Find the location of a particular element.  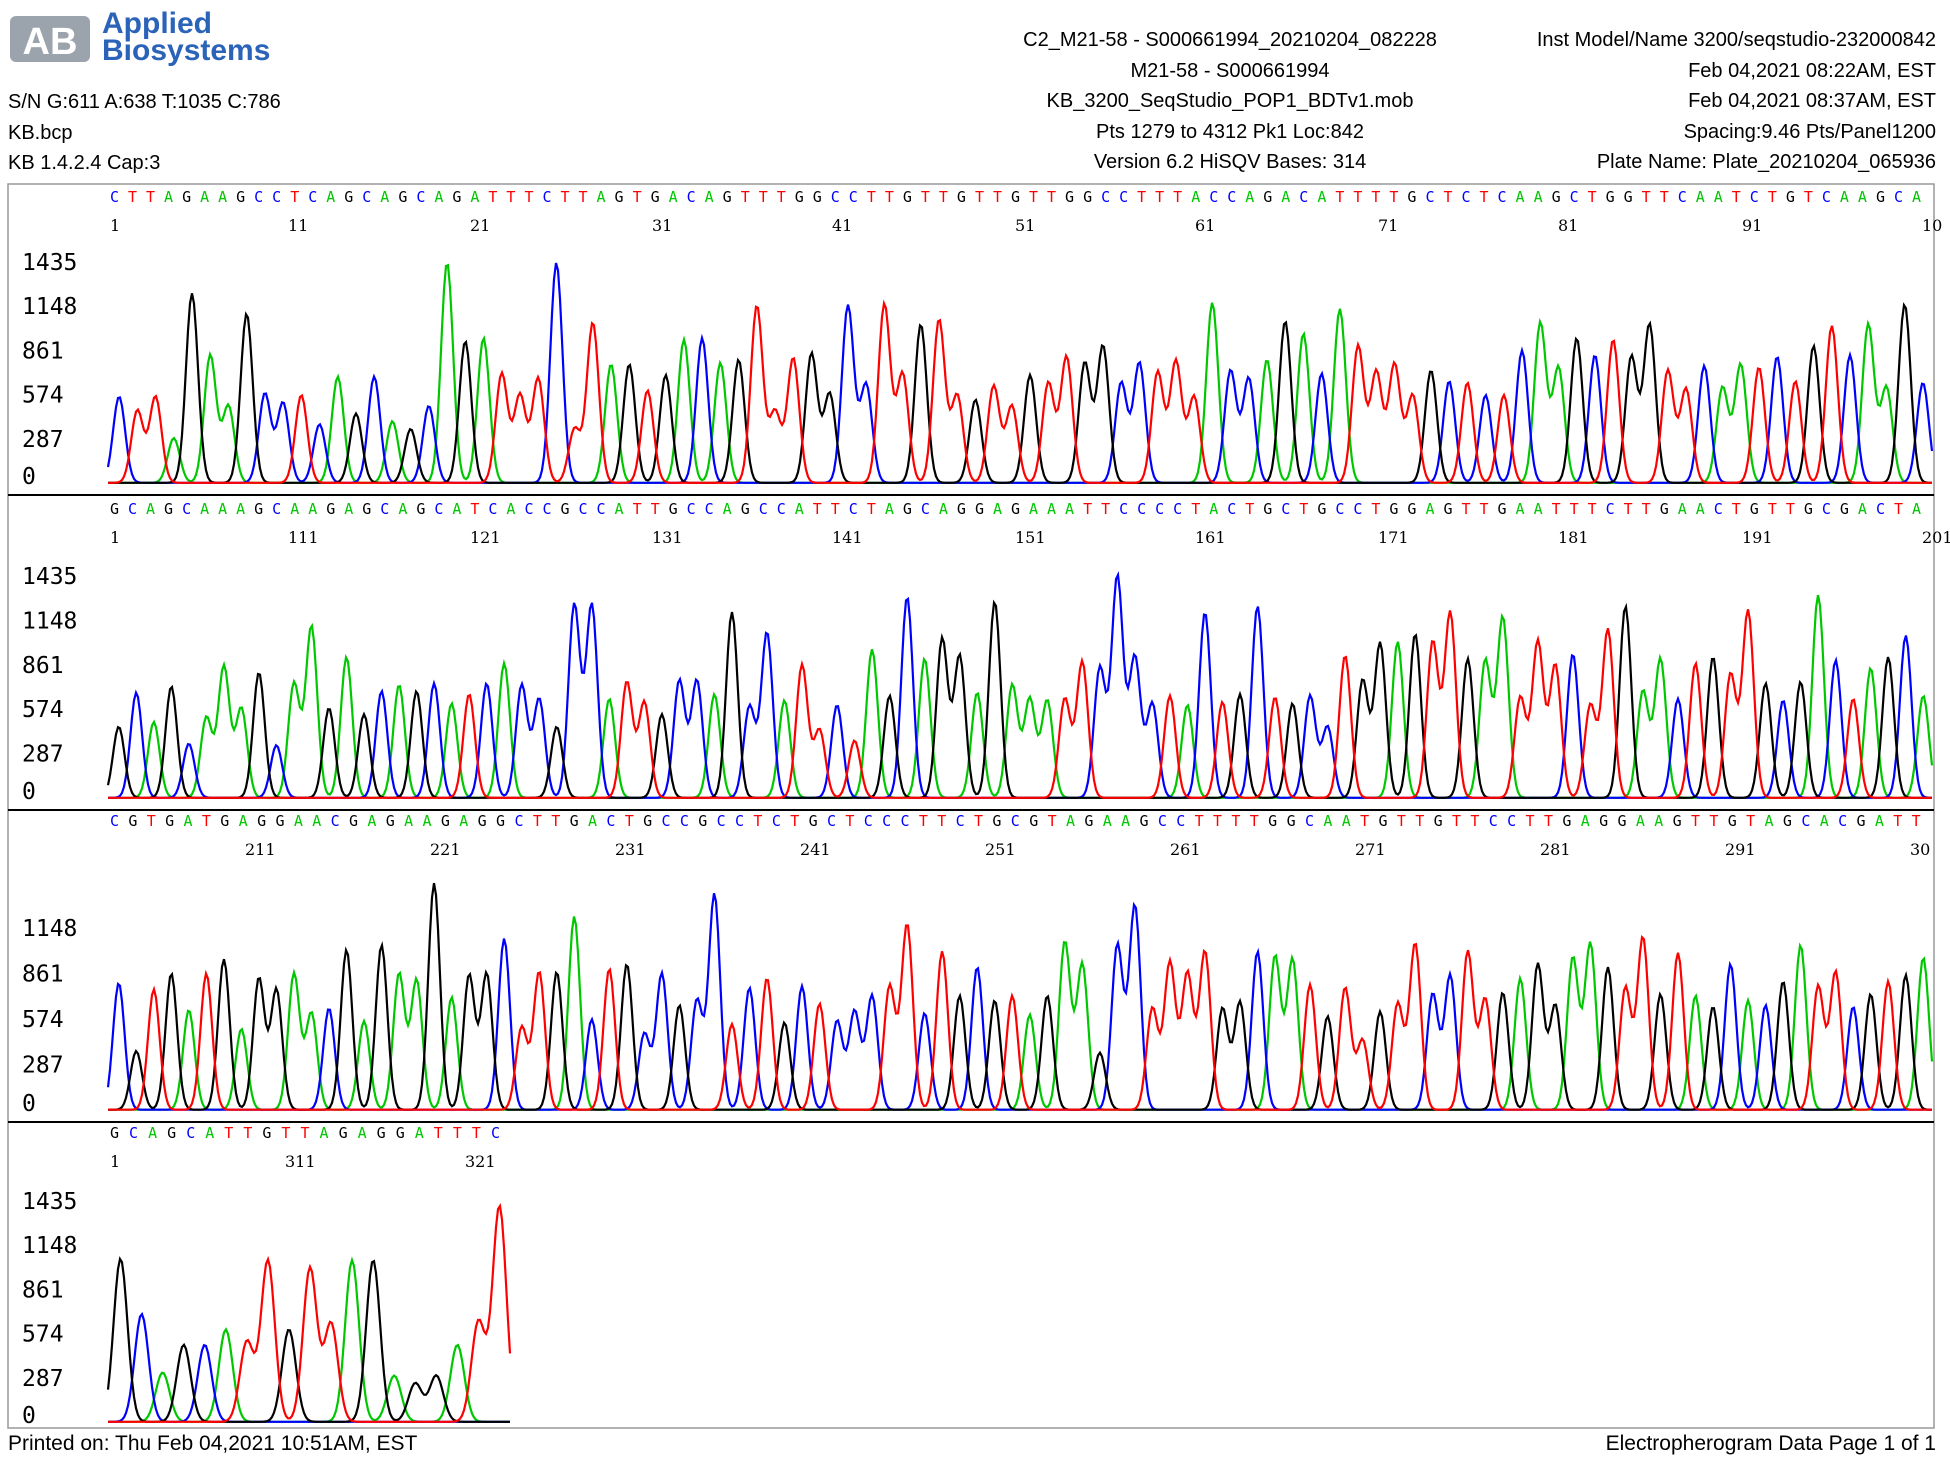

position-tick-label: 181 is located at coordinates (1573, 537).